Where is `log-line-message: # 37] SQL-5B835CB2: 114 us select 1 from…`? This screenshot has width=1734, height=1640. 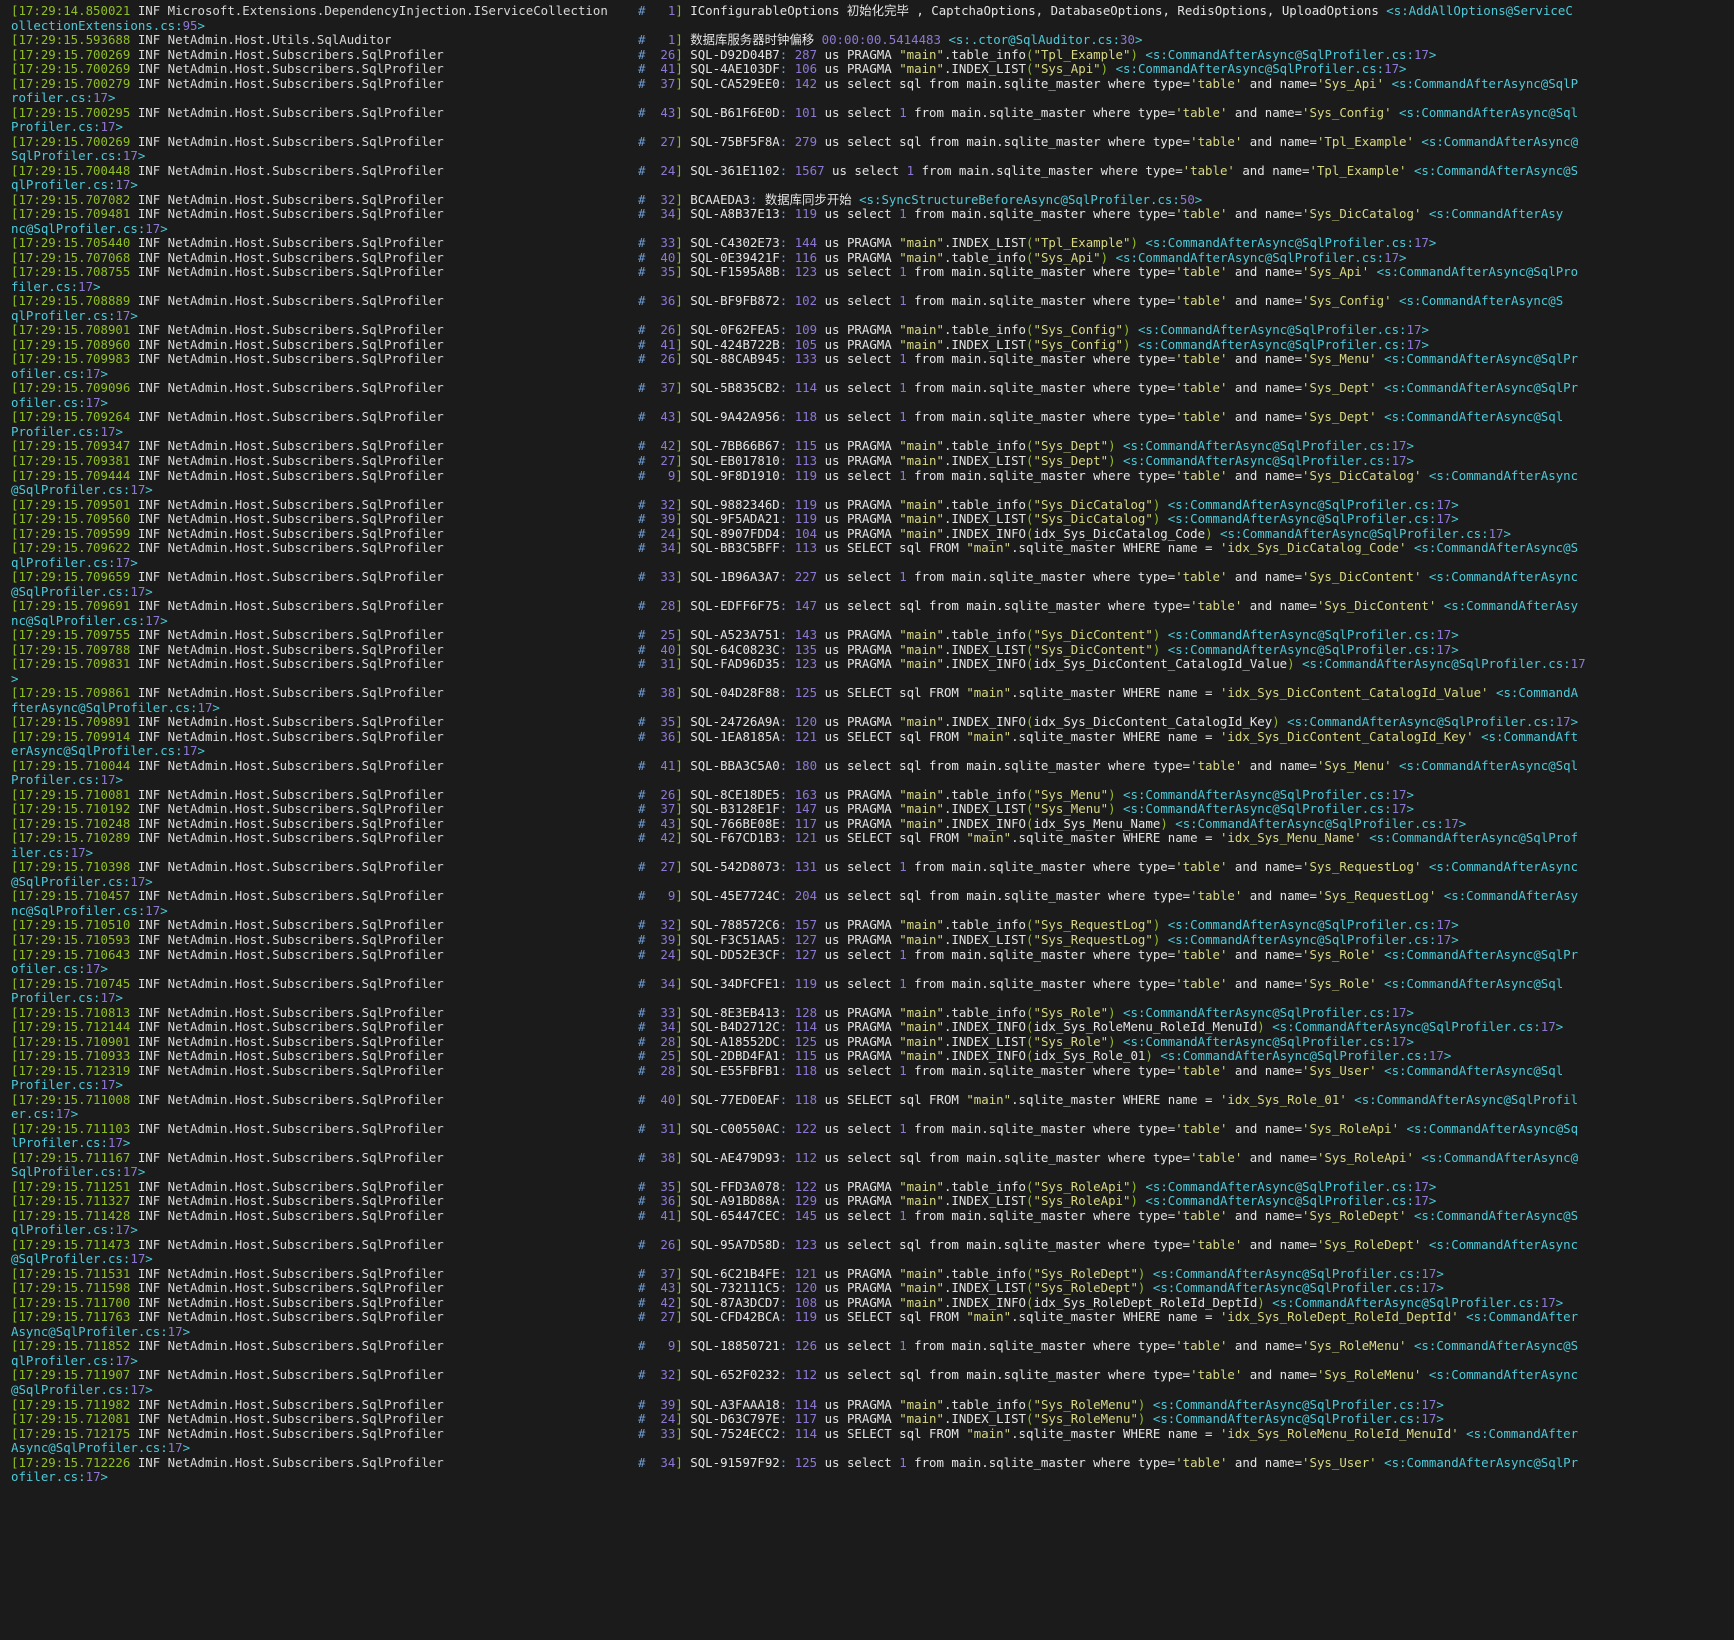
log-line-message: # 37] SQL-5B835CB2: 114 us select 1 from… is located at coordinates (1108, 388).